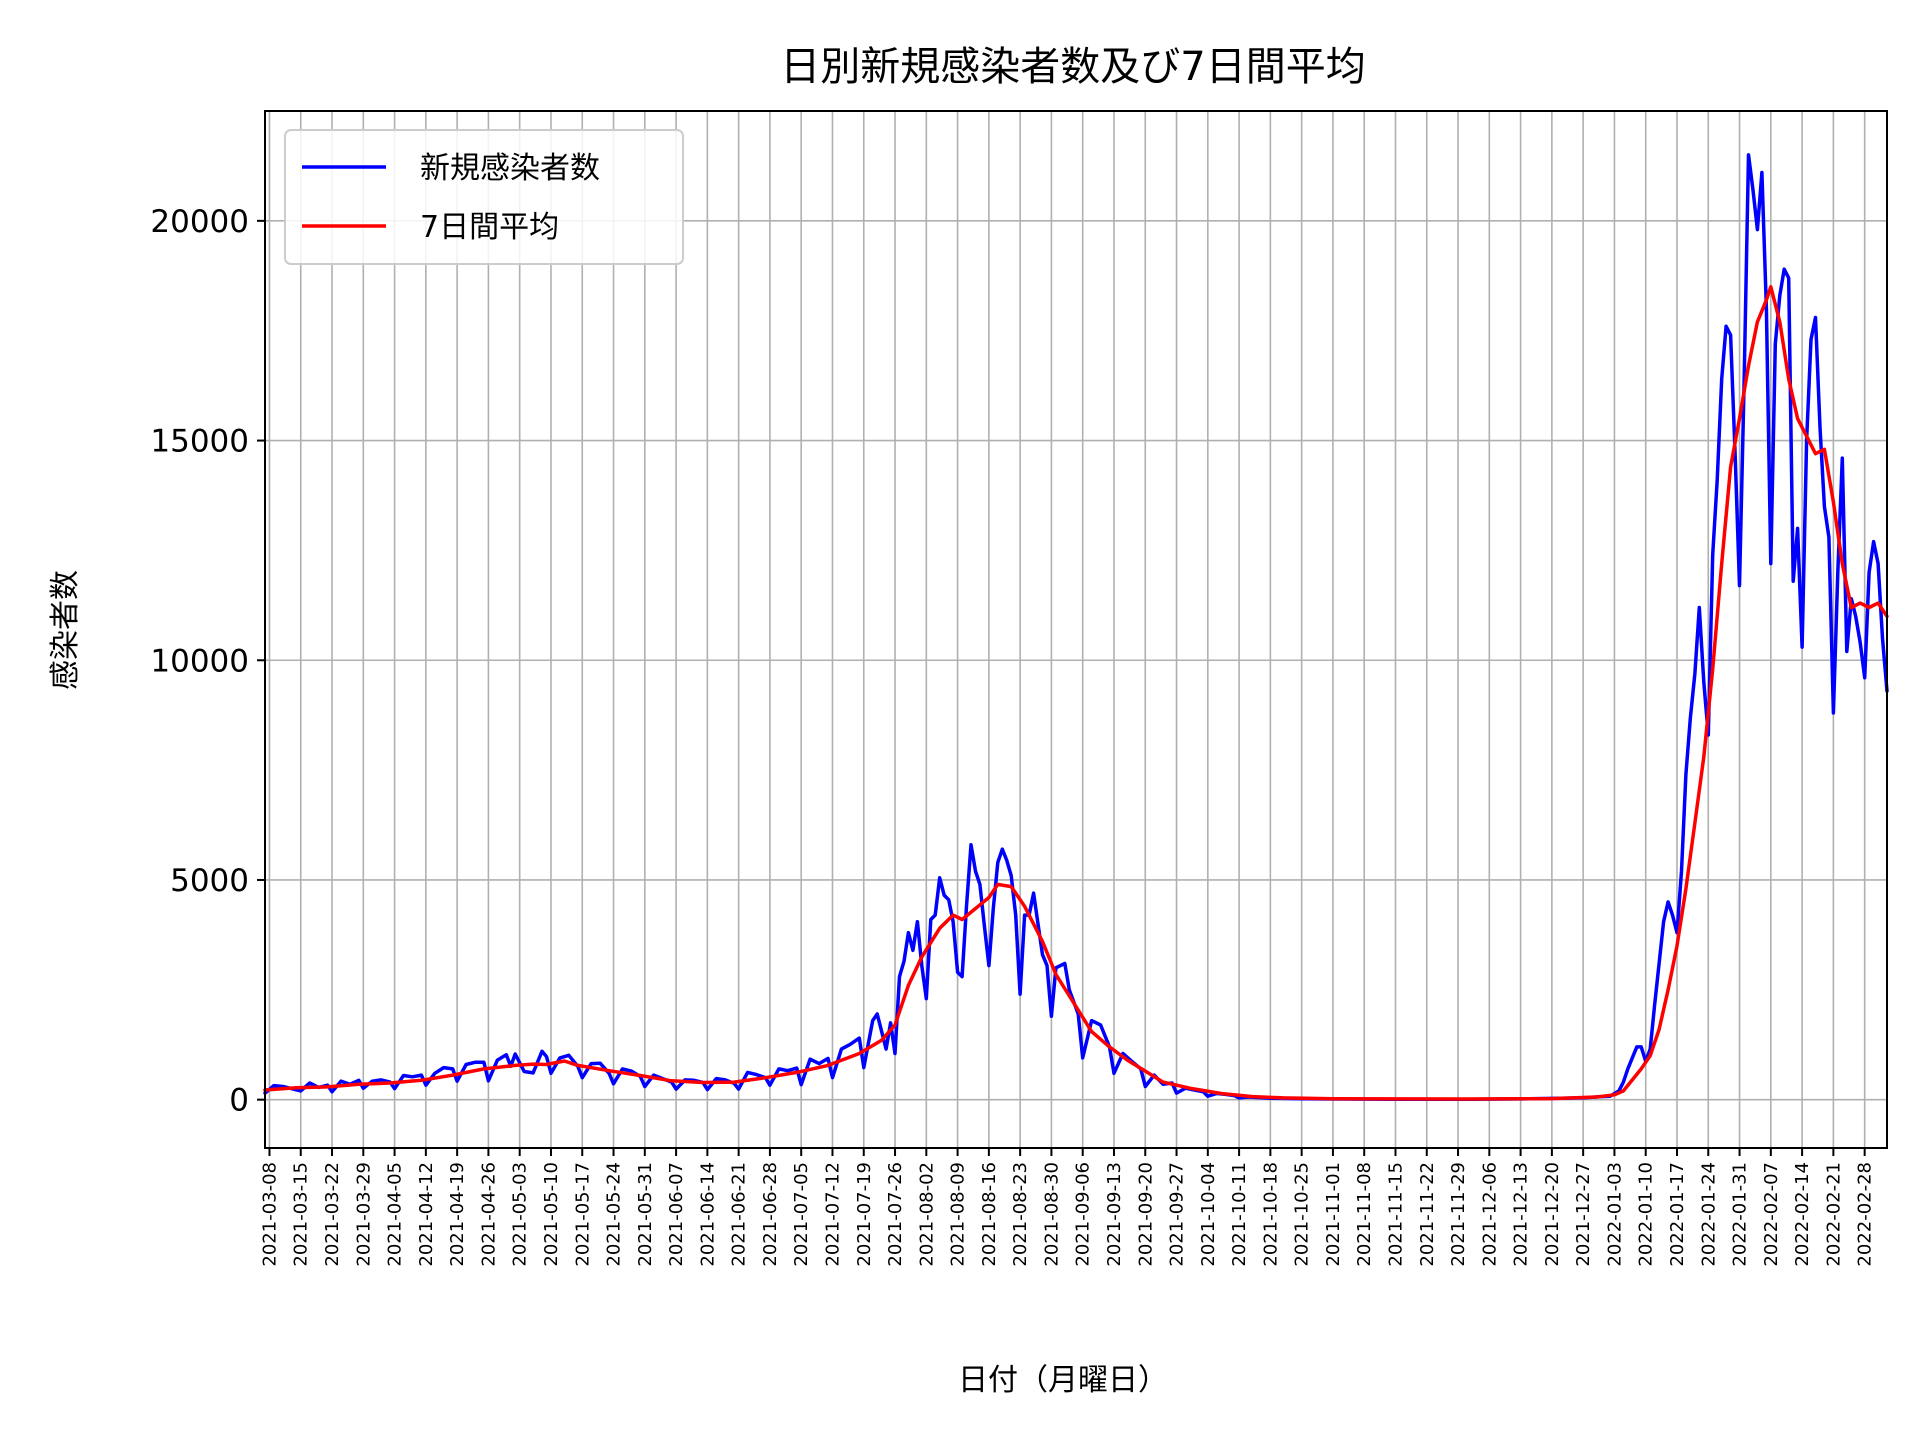 The image size is (1920, 1445). I want to click on x-tick-label: 2022-01-10, so click(1646, 1214).